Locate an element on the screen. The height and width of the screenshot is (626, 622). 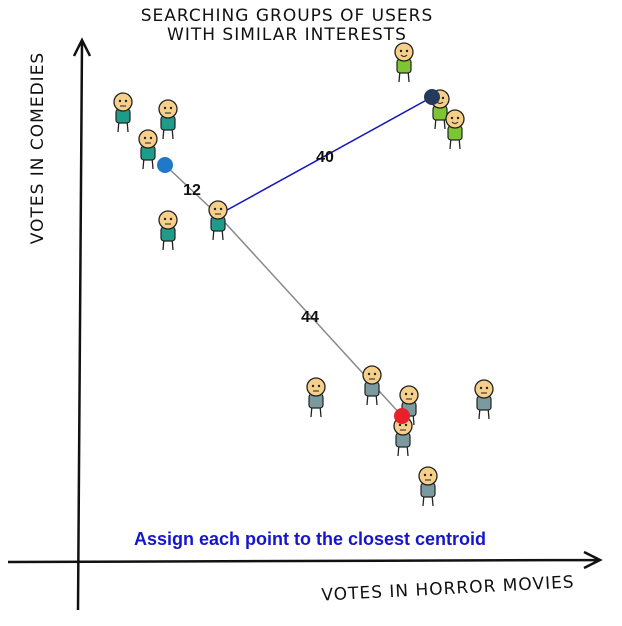
y-axis is located at coordinates (82, 324).